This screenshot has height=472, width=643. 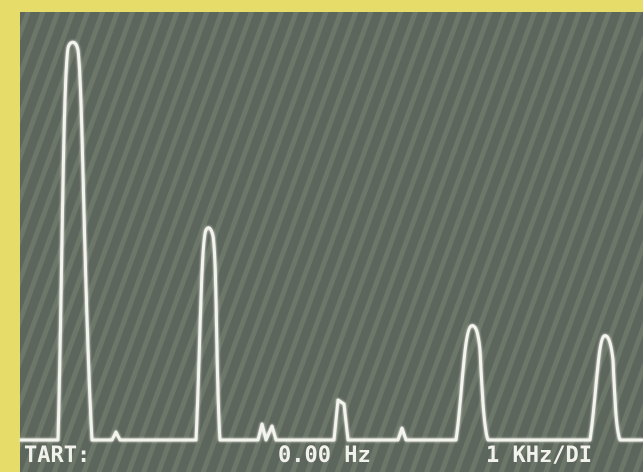 What do you see at coordinates (324, 455) in the screenshot?
I see `start-frequency: 0.00 Hz` at bounding box center [324, 455].